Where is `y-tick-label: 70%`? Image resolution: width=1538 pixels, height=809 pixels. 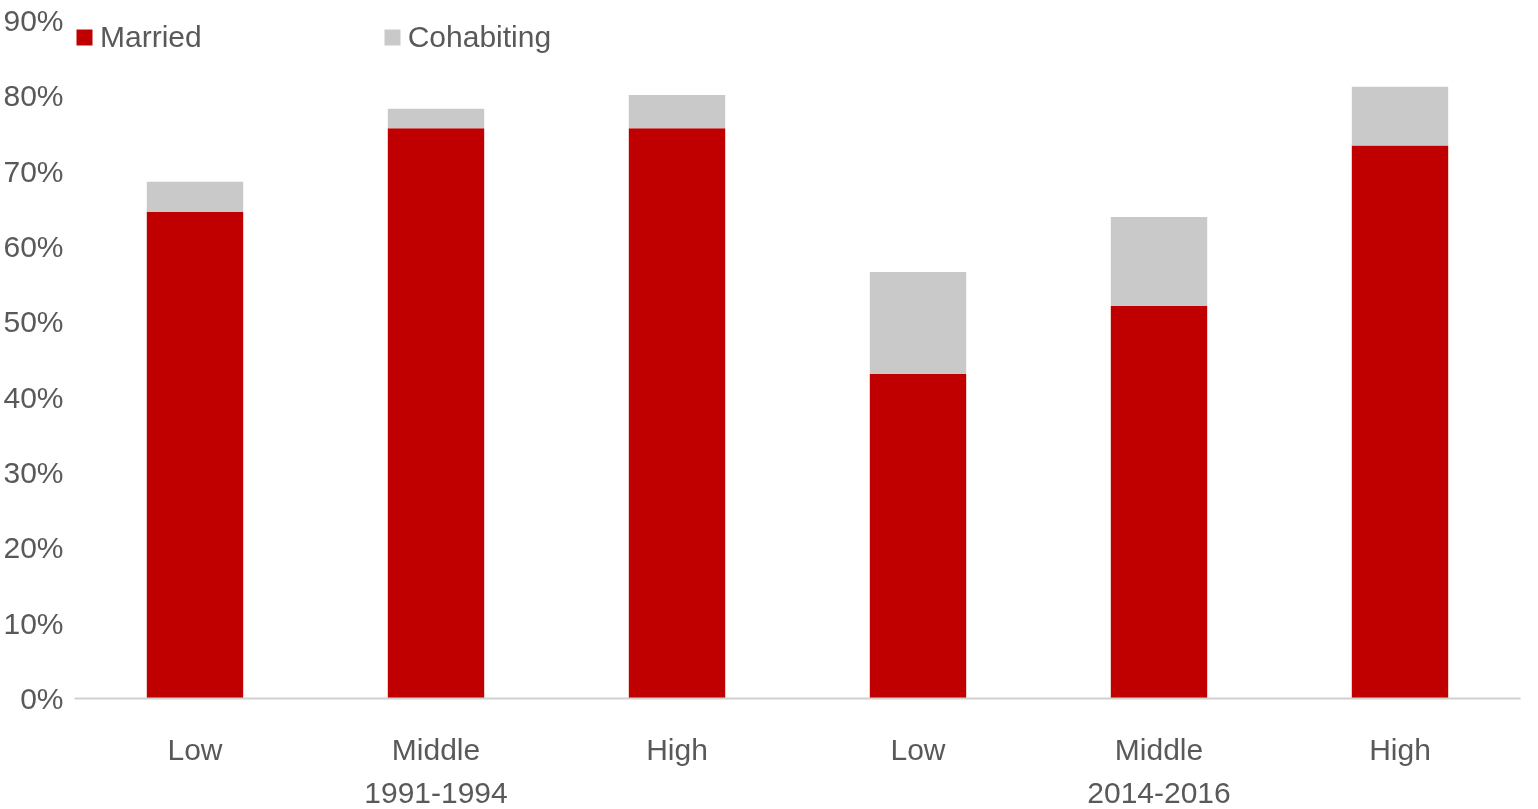
y-tick-label: 70% is located at coordinates (33, 171).